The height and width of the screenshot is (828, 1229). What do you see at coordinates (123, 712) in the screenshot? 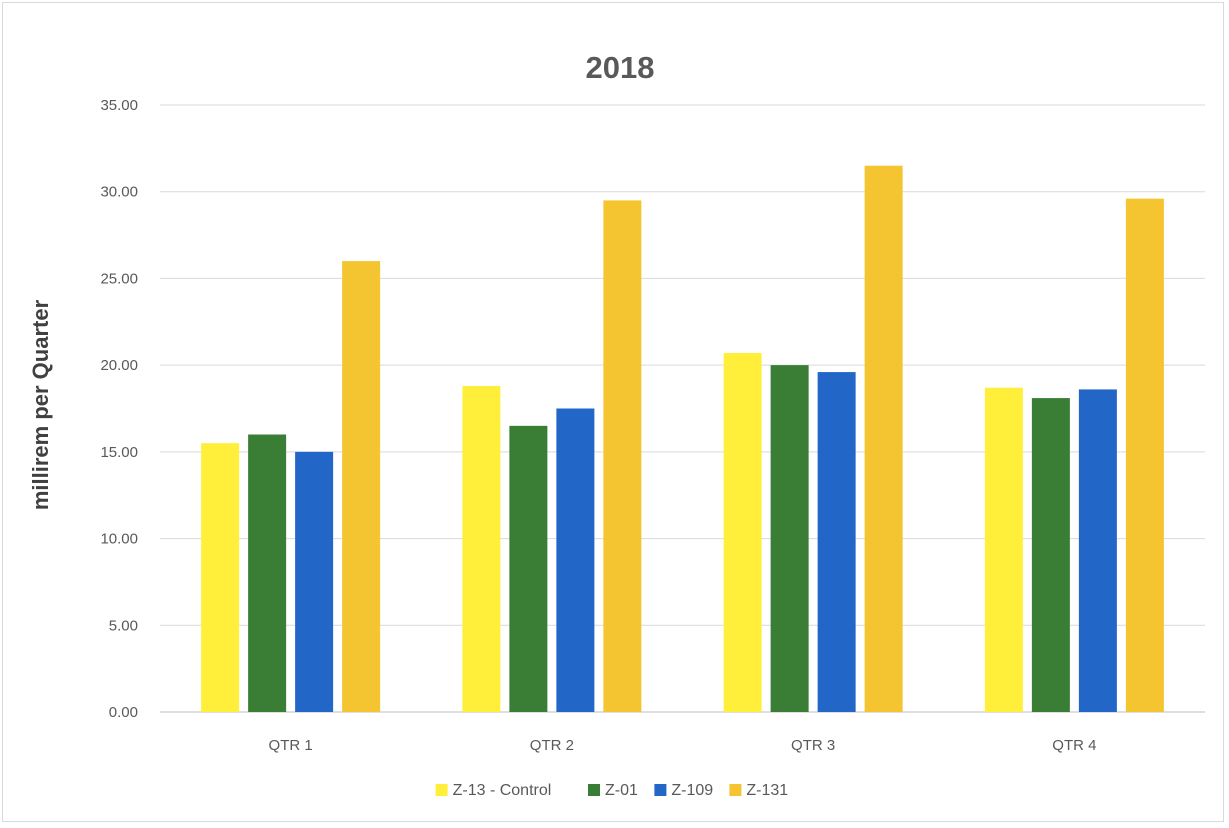
I see `y-tick-label: 0.00` at bounding box center [123, 712].